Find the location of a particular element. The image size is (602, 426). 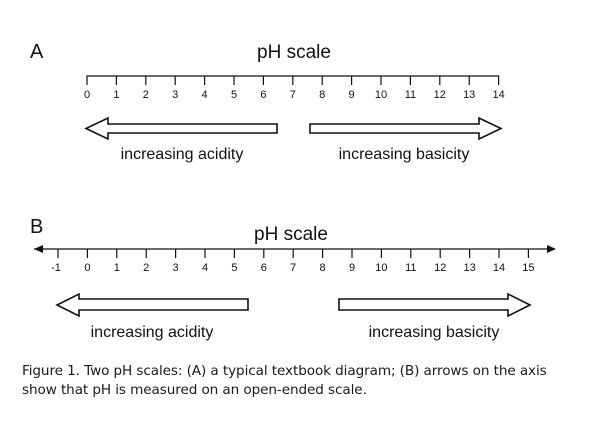

panel-b-basicity-label: increasing basicity is located at coordinates (434, 332).